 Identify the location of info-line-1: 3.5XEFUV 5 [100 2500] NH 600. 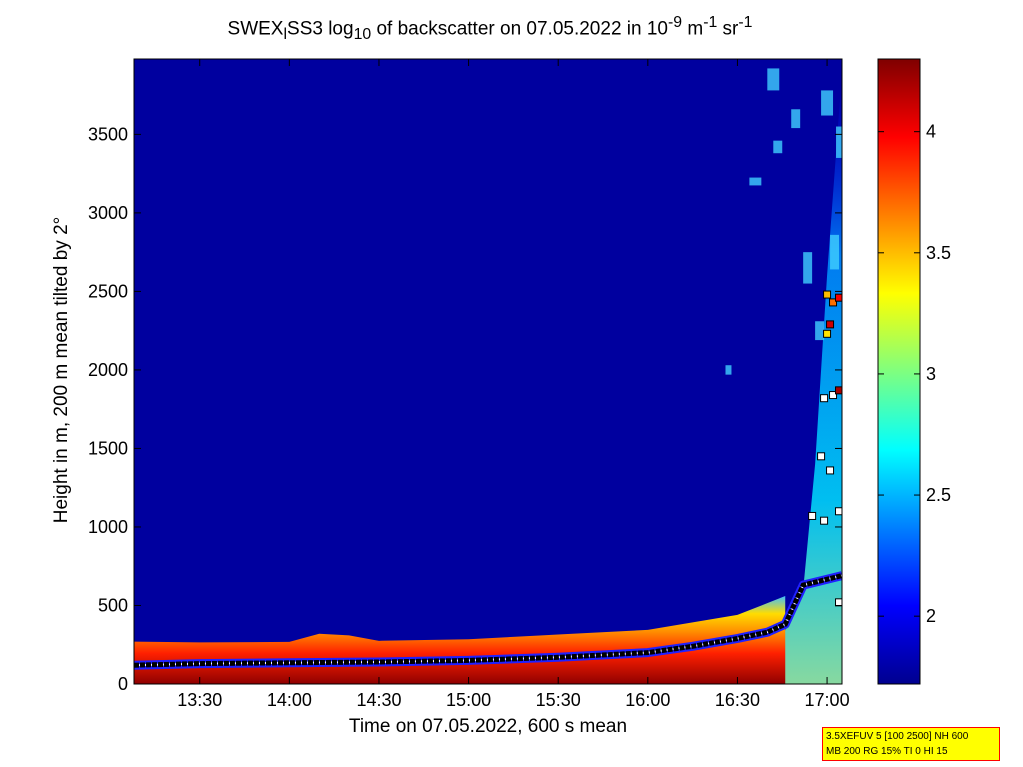
(897, 736).